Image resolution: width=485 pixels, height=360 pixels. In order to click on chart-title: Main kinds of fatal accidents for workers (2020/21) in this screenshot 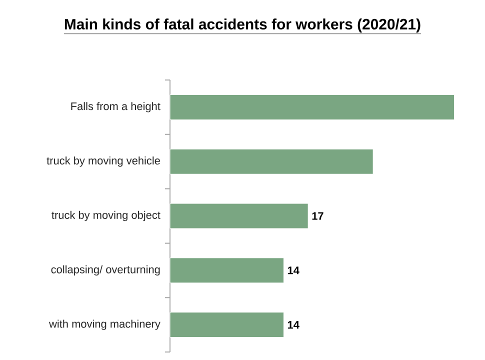, I will do `click(242, 25)`.